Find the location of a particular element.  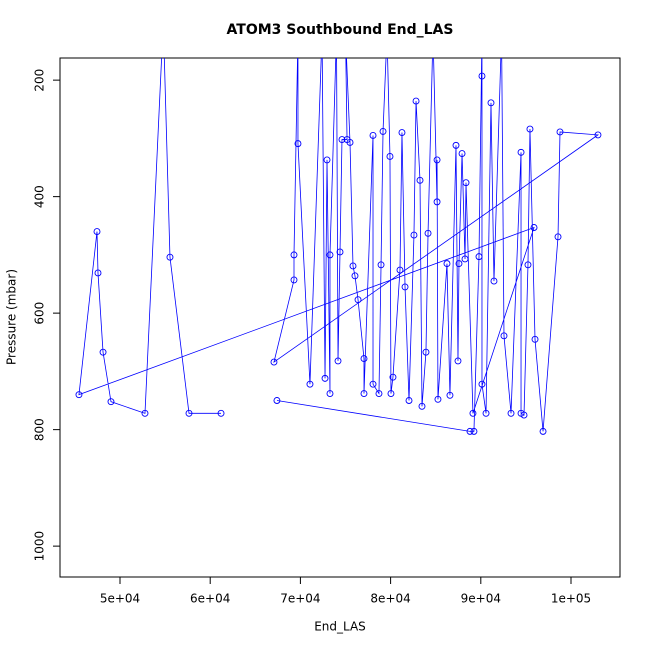

y-tick-label: 400 is located at coordinates (40, 196).